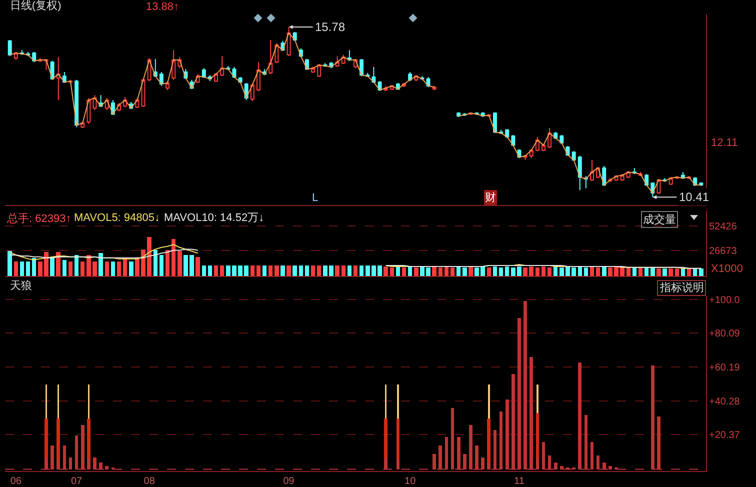  What do you see at coordinates (163, 7) in the screenshot?
I see `text: 13.88↑` at bounding box center [163, 7].